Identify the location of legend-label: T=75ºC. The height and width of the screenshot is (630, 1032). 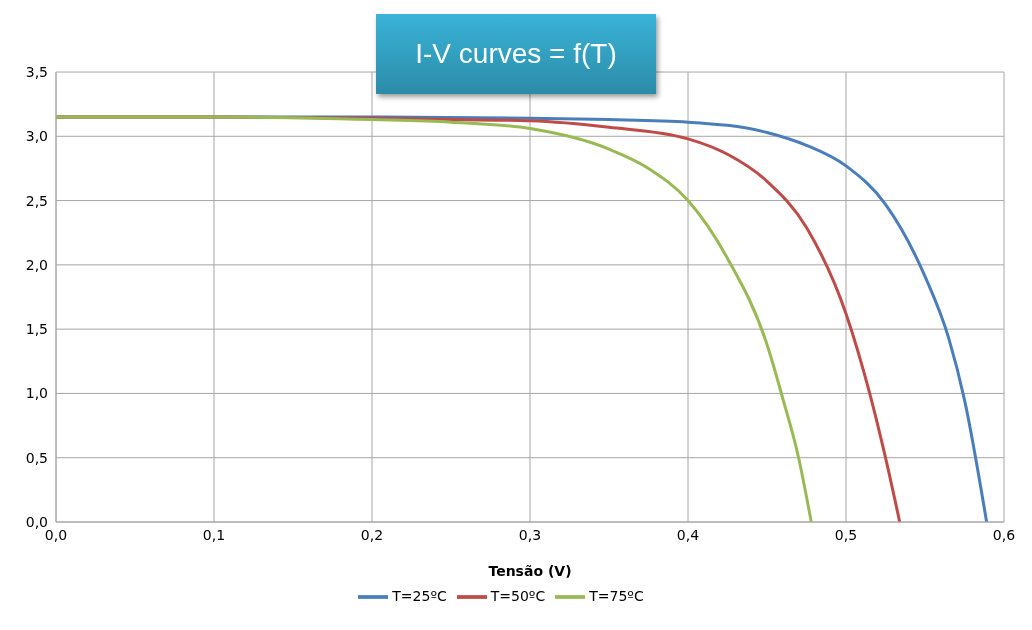
(616, 596).